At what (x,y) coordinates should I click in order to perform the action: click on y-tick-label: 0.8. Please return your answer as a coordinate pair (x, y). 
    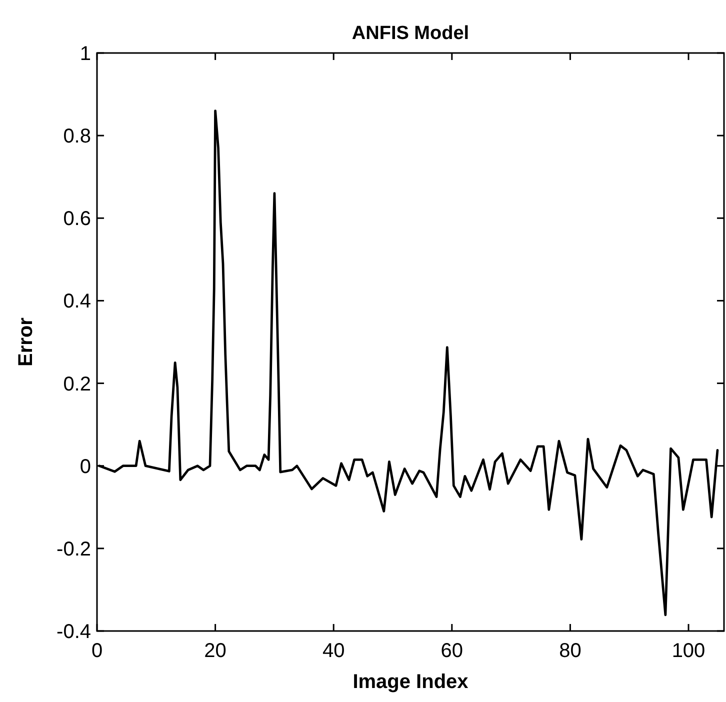
    Looking at the image, I should click on (77, 137).